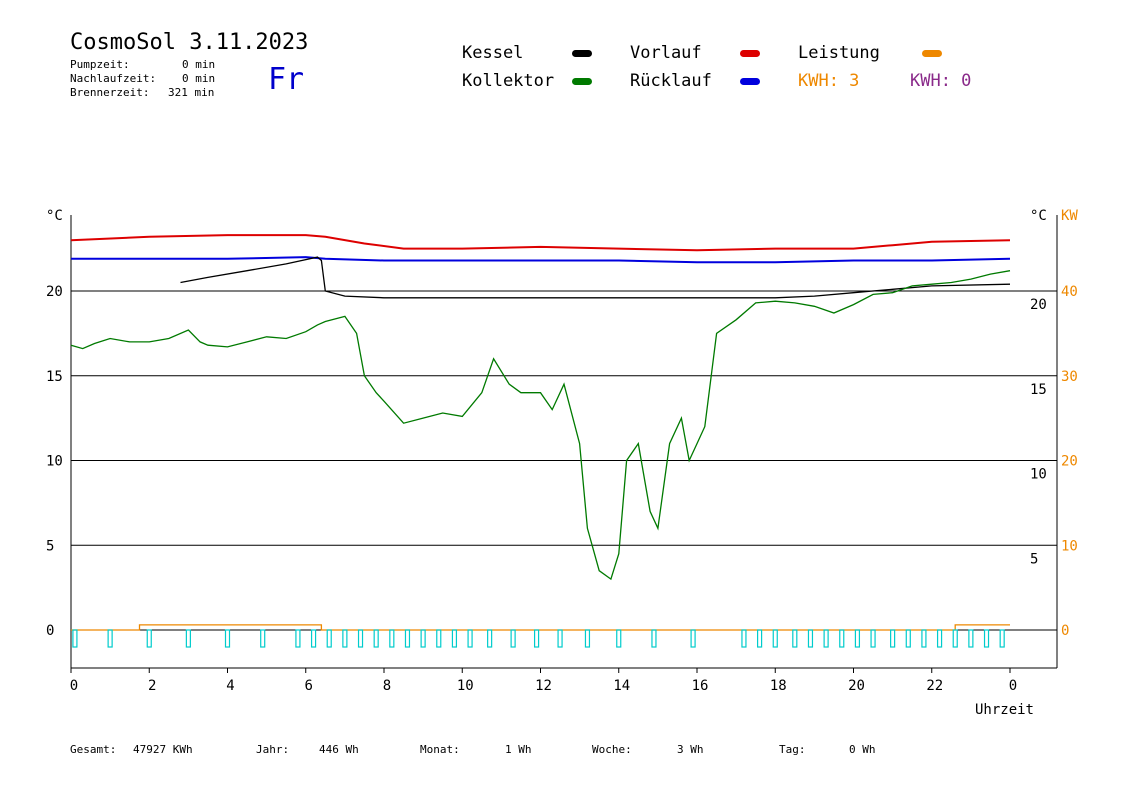 The width and height of the screenshot is (1148, 812). What do you see at coordinates (286, 79) in the screenshot?
I see `weekday-label: Fr` at bounding box center [286, 79].